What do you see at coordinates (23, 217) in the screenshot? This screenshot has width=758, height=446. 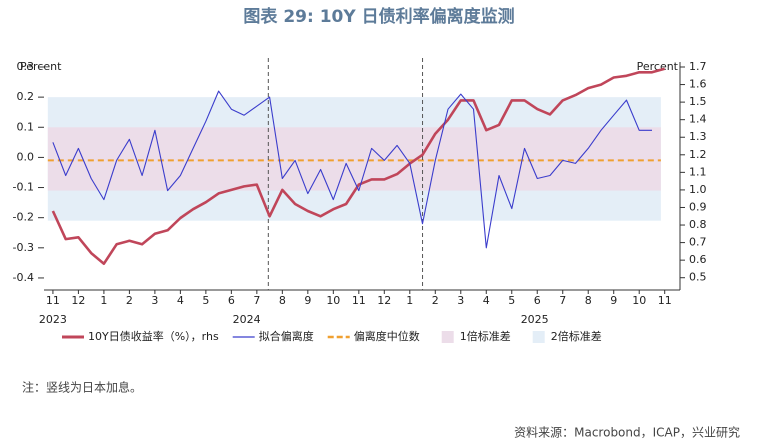 I see `y-tick-label: -0.2` at bounding box center [23, 217].